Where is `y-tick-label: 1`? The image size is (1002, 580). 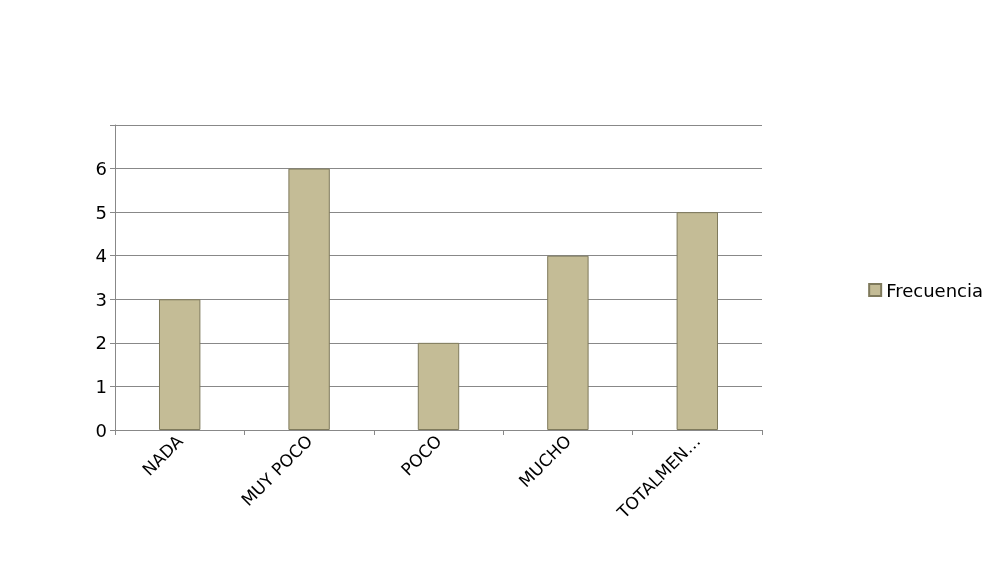 y-tick-label: 1 is located at coordinates (101, 386).